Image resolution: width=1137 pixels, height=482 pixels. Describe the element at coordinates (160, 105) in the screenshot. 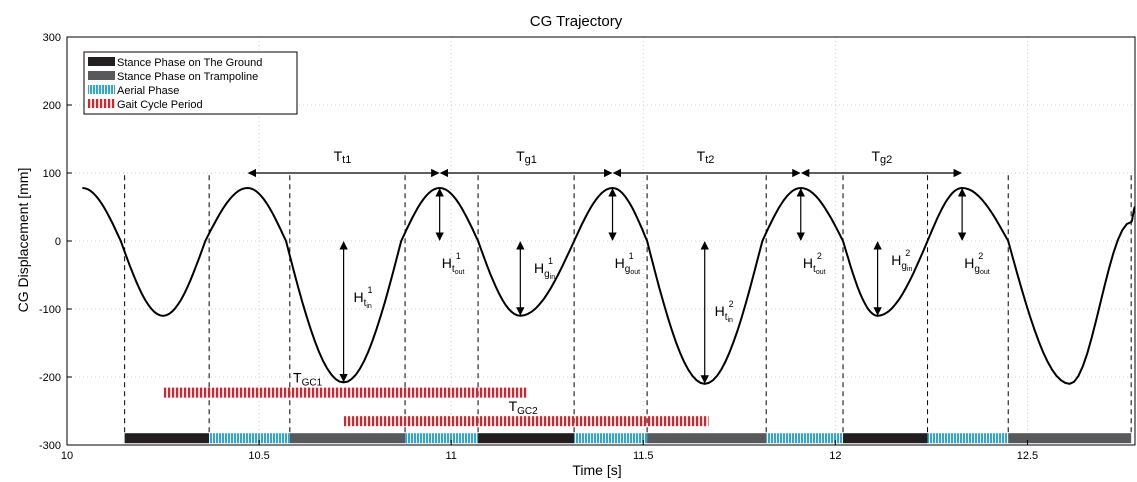

I see `legend-label: Gait Cycle Period` at that location.